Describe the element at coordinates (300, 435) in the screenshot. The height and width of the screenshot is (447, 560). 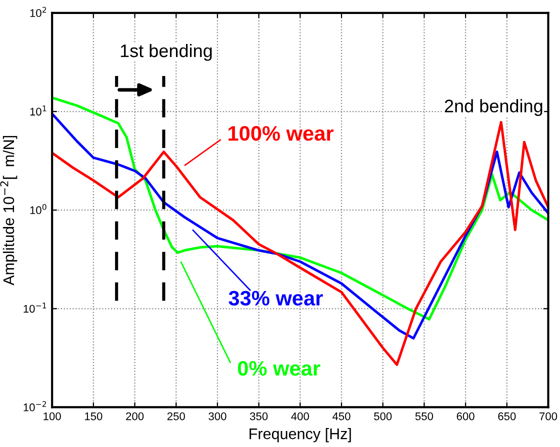
I see `x-axis-title: Frequency [Hz]` at that location.